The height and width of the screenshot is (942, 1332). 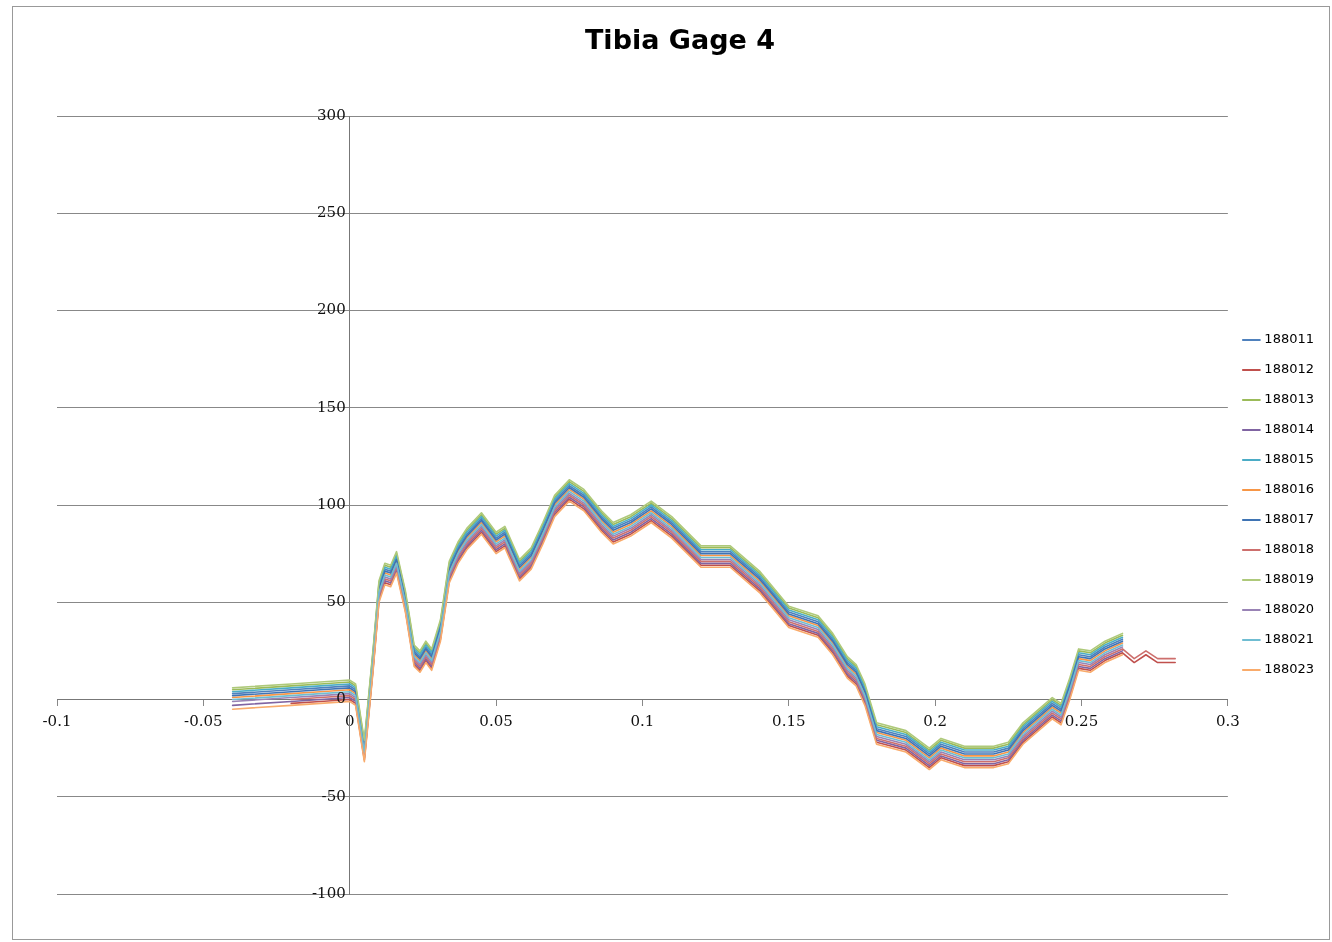 I want to click on chart-title: Tibia Gage 4, so click(x=680, y=39).